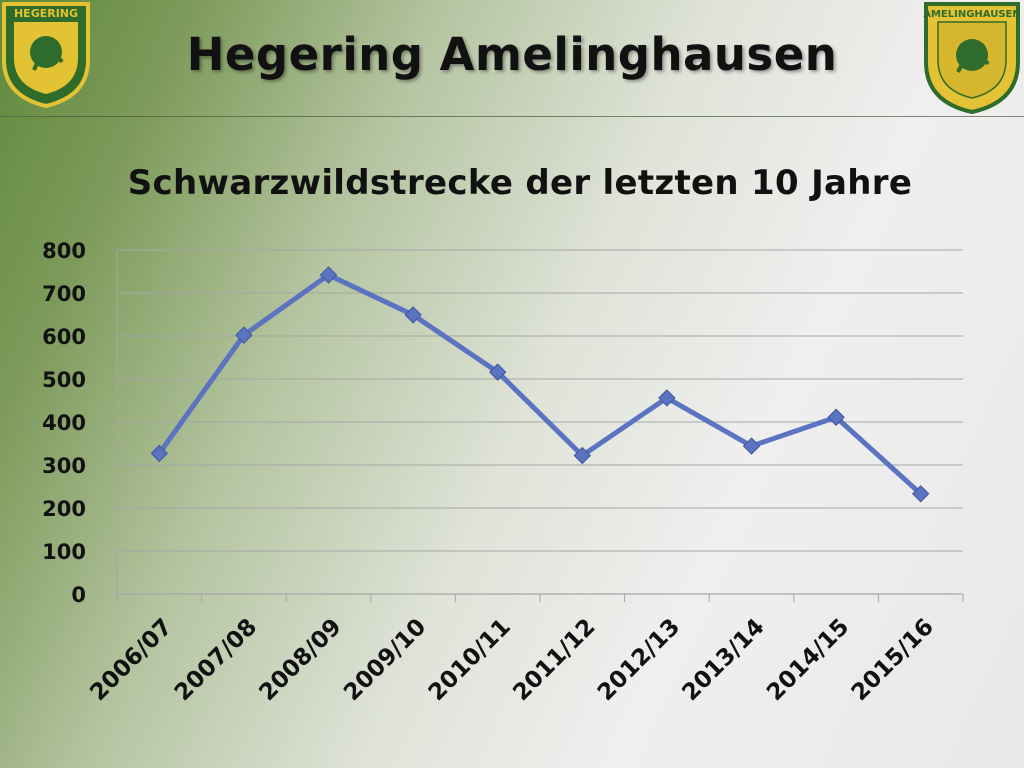  What do you see at coordinates (64, 294) in the screenshot?
I see `y-tick-label: 700` at bounding box center [64, 294].